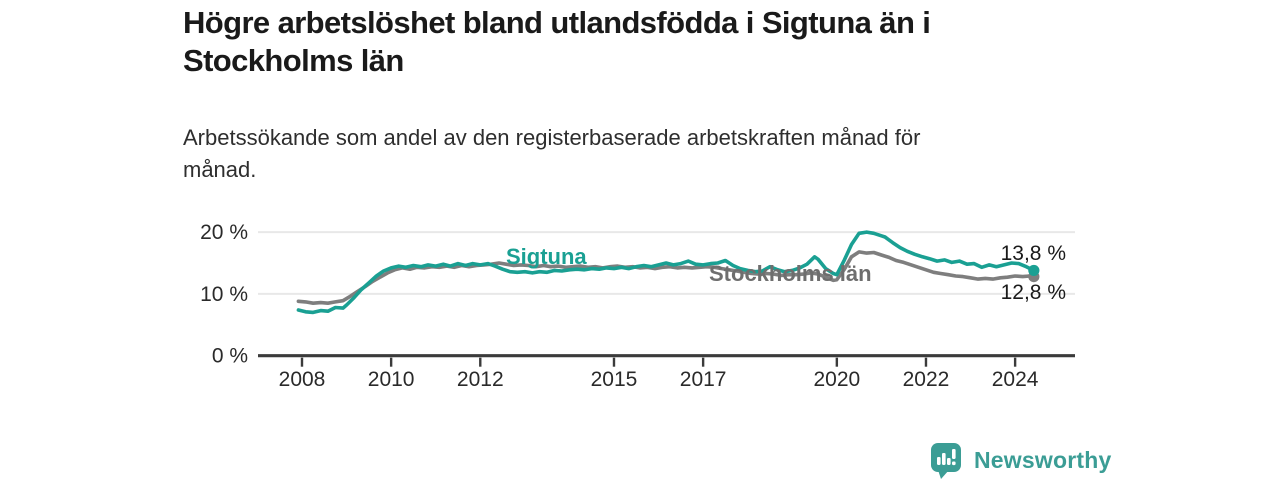  I want to click on chart-subtitle-line-2: månad., so click(220, 169).